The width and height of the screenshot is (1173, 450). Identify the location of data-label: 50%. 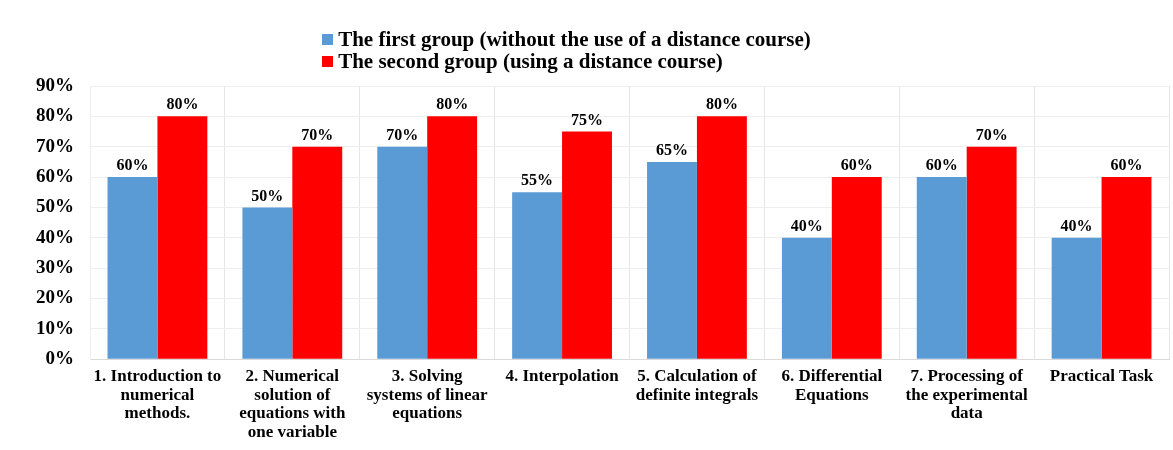
(267, 195).